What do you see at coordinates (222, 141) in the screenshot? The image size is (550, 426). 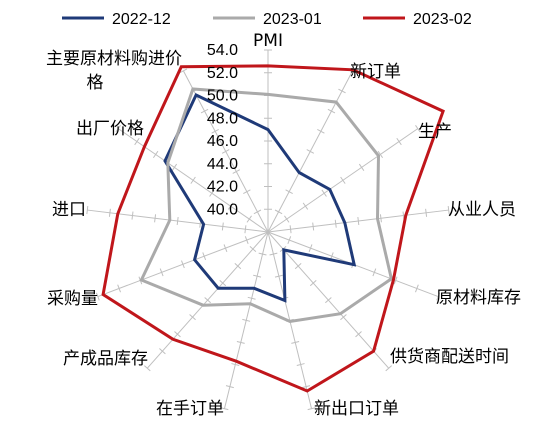 I see `tick-label: 46.0` at bounding box center [222, 141].